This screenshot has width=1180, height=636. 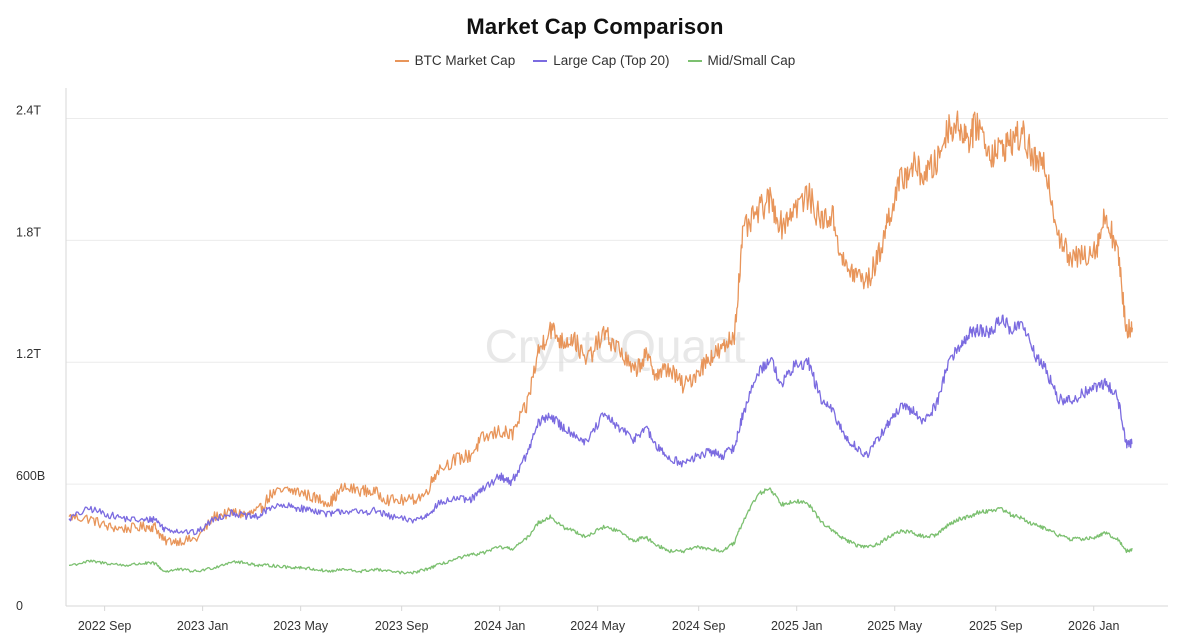 What do you see at coordinates (751, 60) in the screenshot?
I see `legend-label-mid-small-cap: Mid/Small Cap` at bounding box center [751, 60].